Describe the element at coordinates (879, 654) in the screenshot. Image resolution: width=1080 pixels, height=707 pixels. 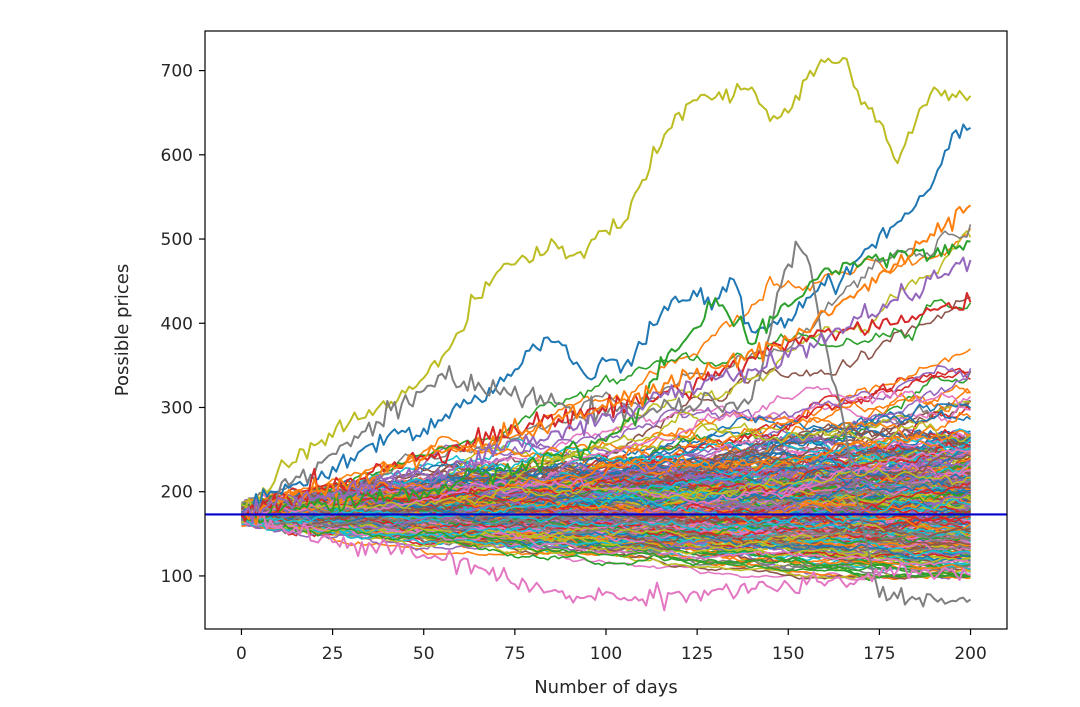
I see `x-tick-label: 175` at that location.